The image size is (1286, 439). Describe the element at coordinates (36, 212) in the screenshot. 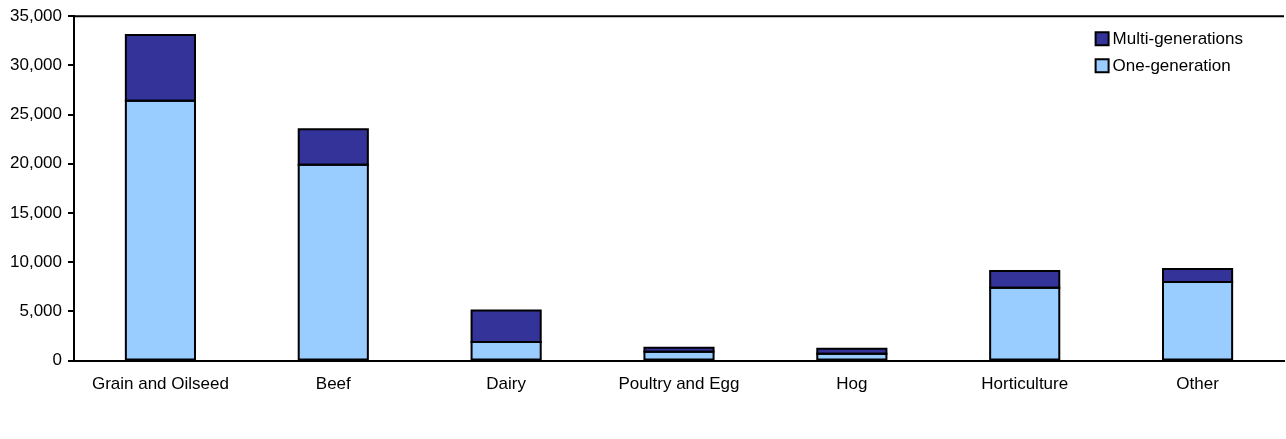

I see `y-tick-label: 15,000` at that location.